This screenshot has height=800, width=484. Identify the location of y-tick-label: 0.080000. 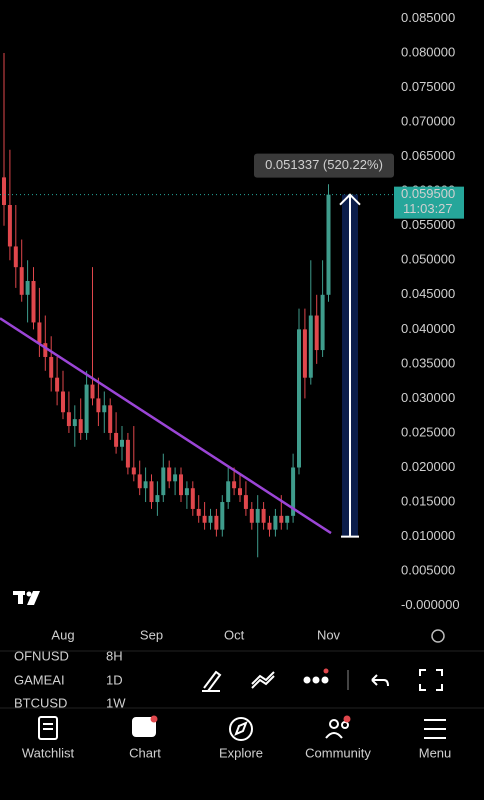
(428, 51).